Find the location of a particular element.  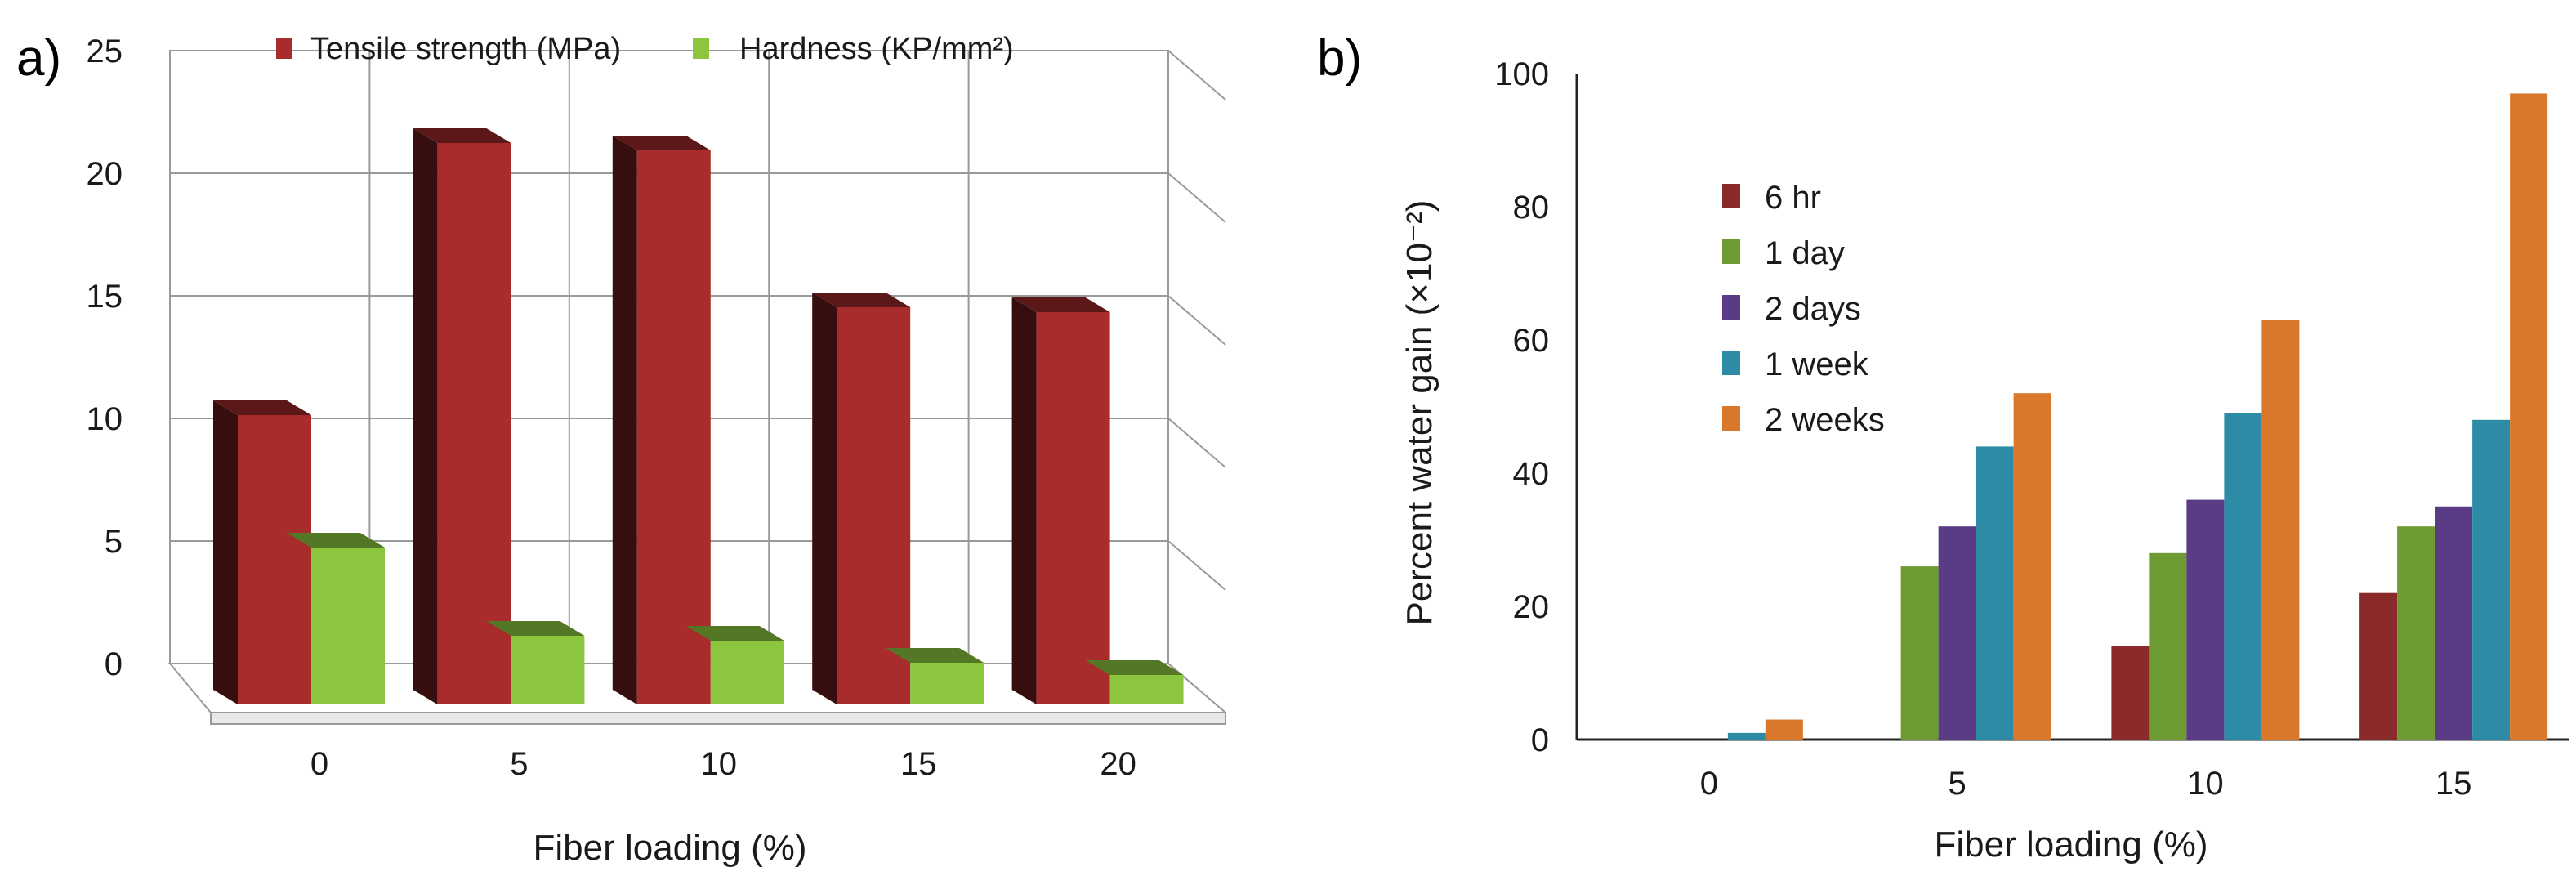

a-x-ticks: 0 5 10 15 20 is located at coordinates (723, 764).